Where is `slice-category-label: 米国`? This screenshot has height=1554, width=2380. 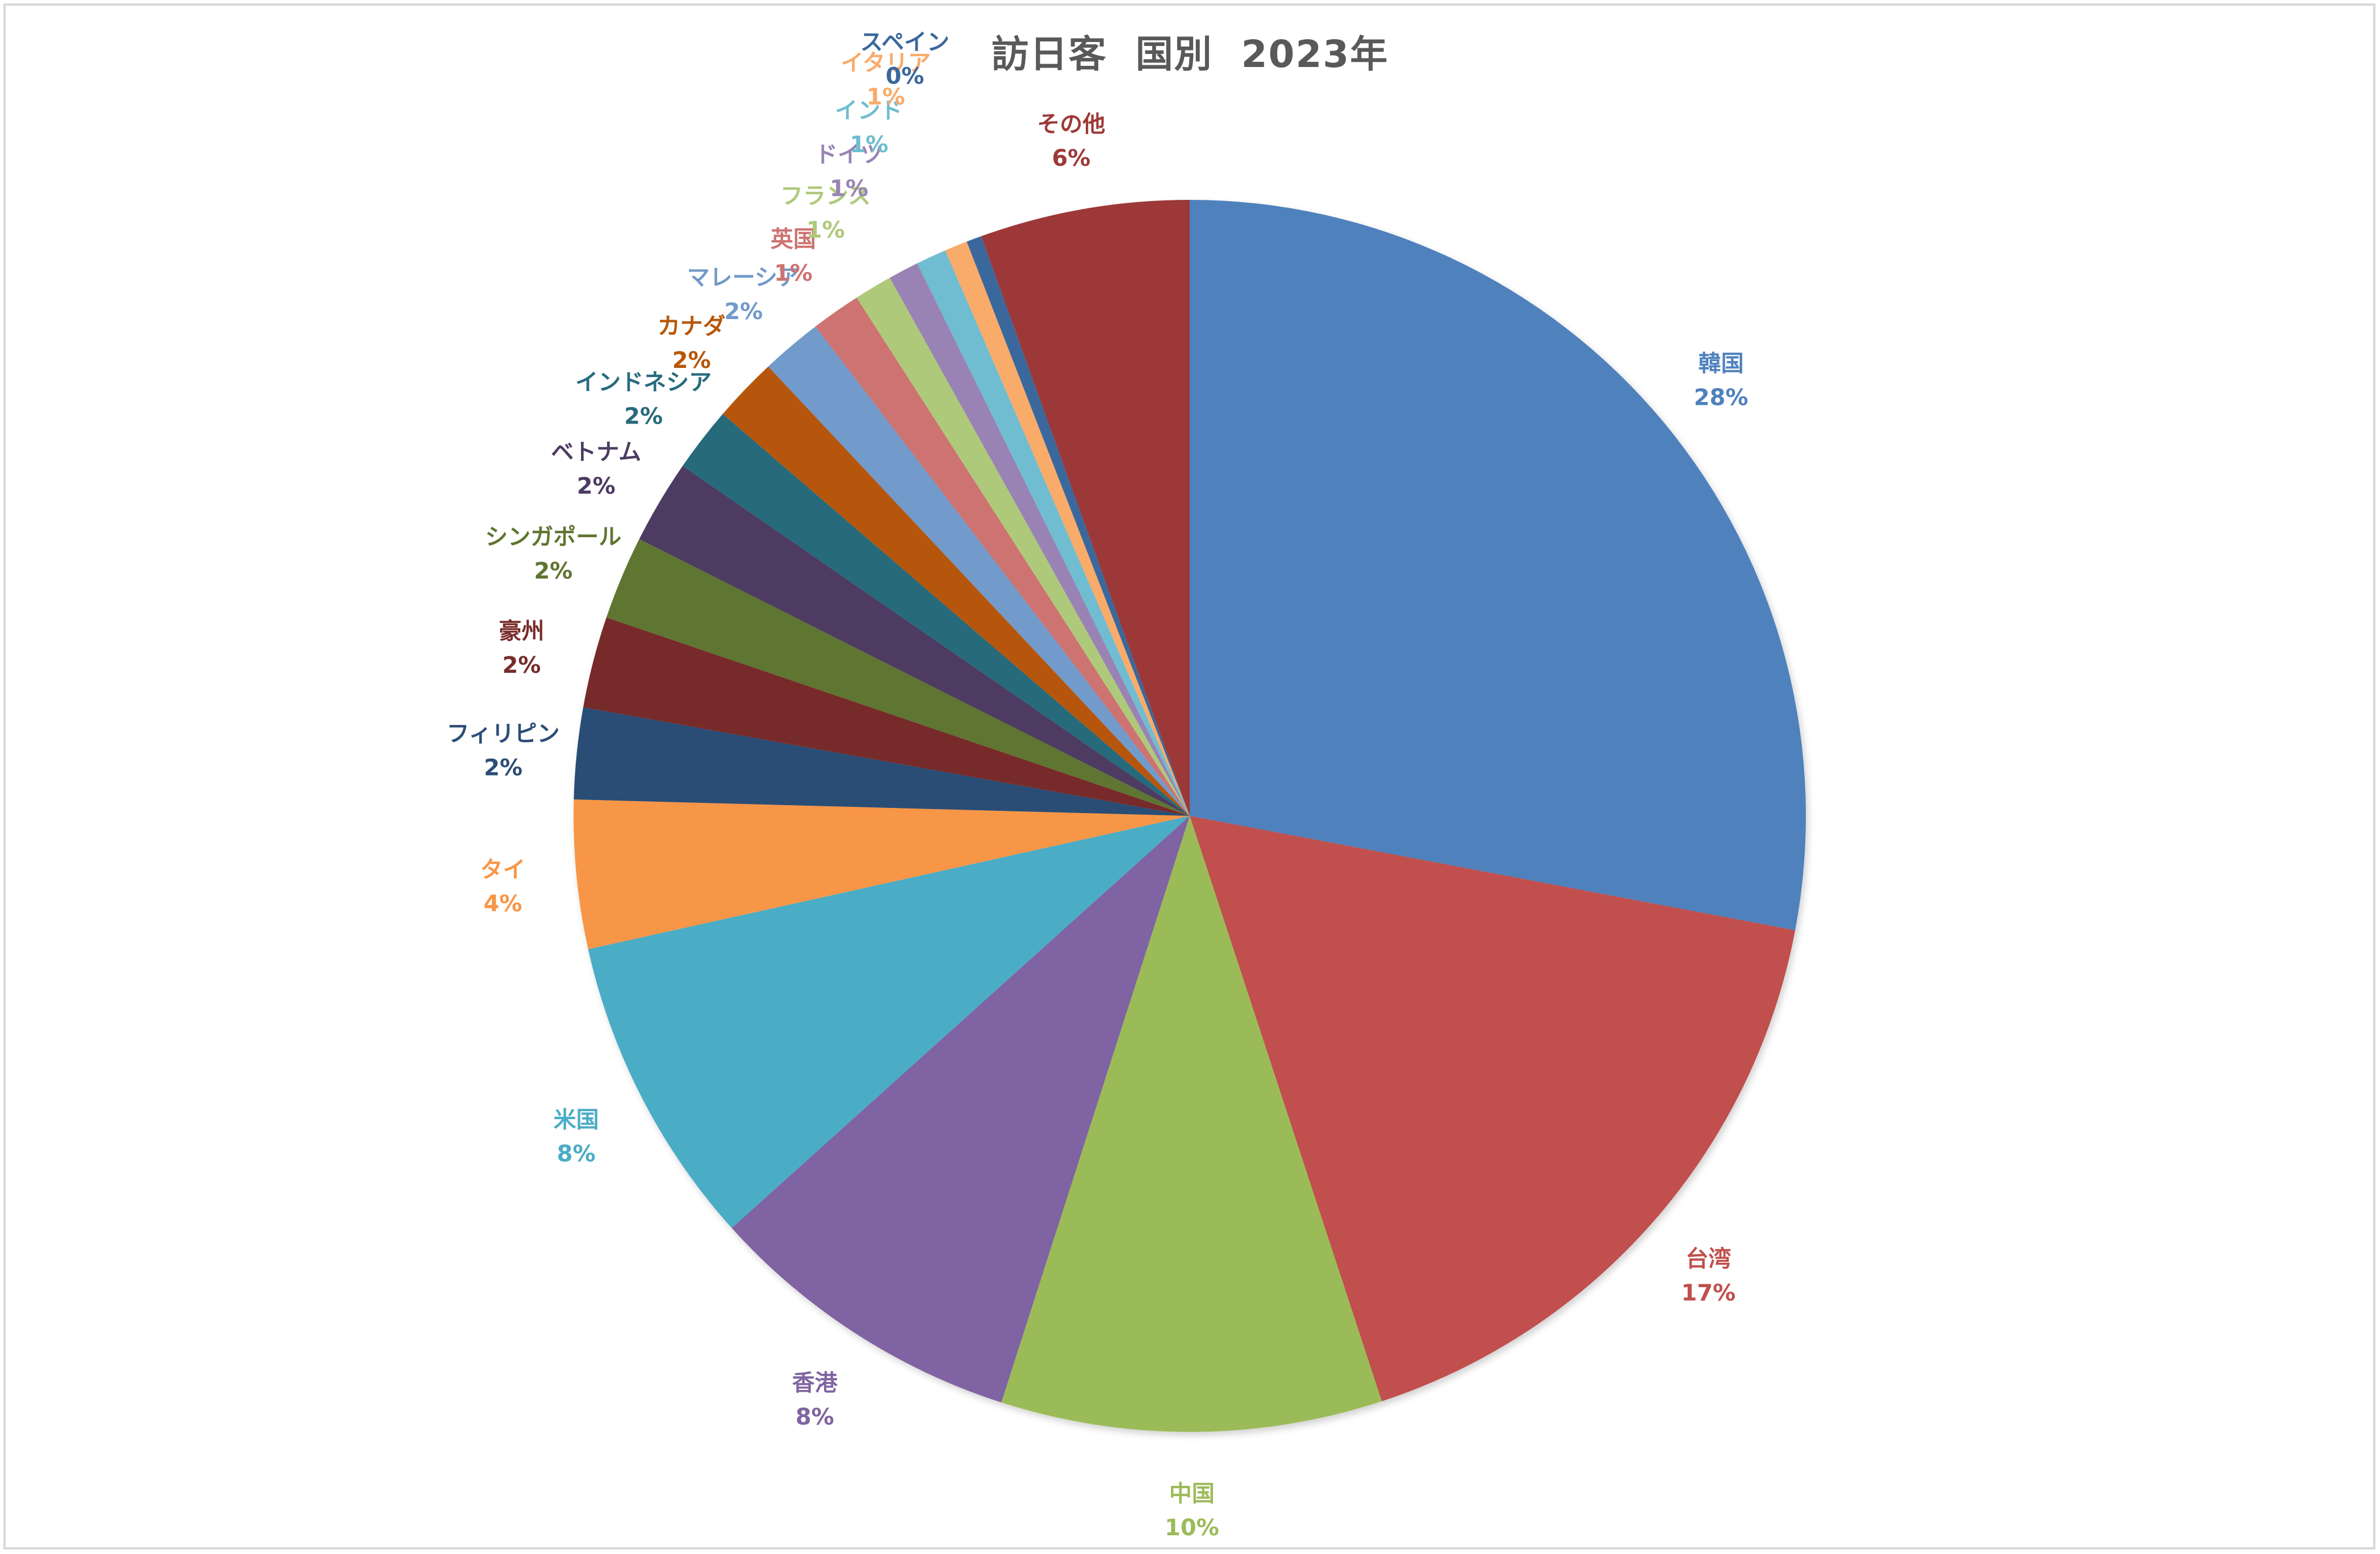 slice-category-label: 米国 is located at coordinates (576, 1120).